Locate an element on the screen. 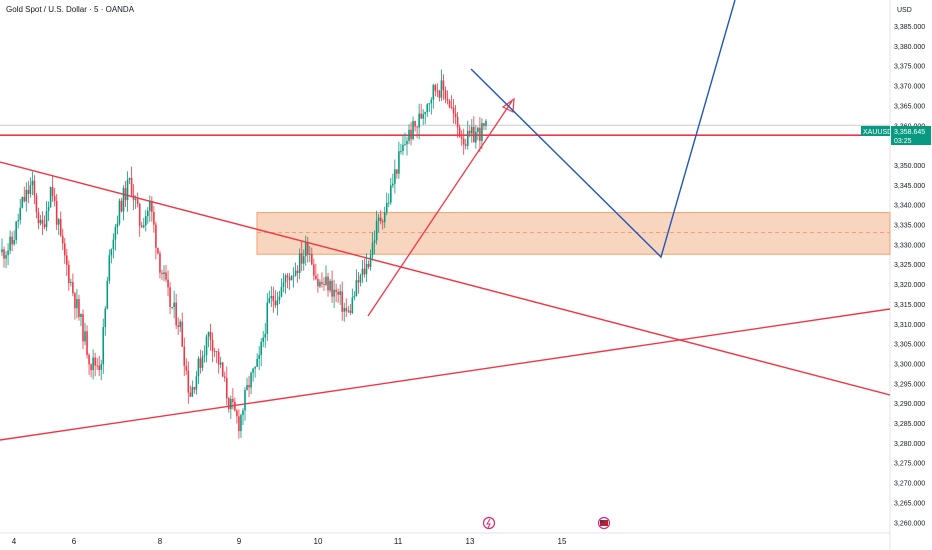 This screenshot has height=550, width=932. countdown-label: 03:25 is located at coordinates (903, 141).